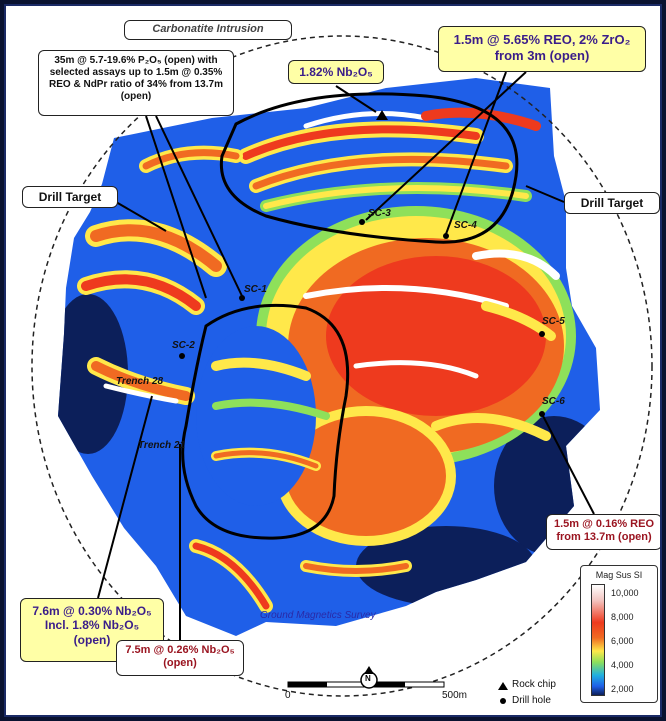 This screenshot has width=666, height=721. I want to click on label-sc5: SC-5, so click(553, 321).